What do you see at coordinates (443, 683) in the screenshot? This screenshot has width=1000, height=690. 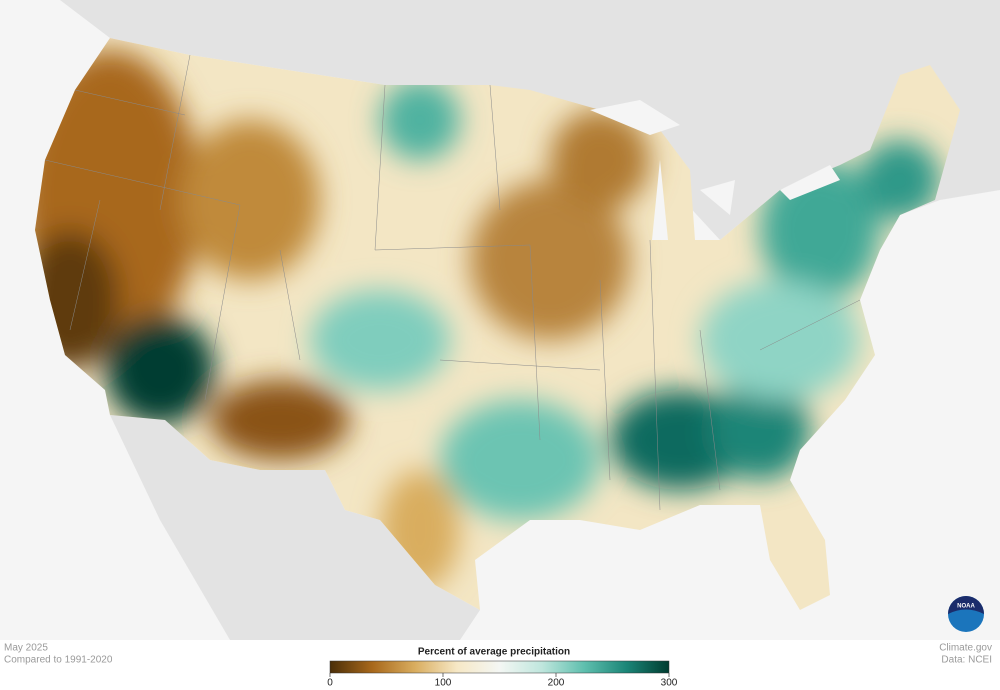 I see `tick-label: 100` at bounding box center [443, 683].